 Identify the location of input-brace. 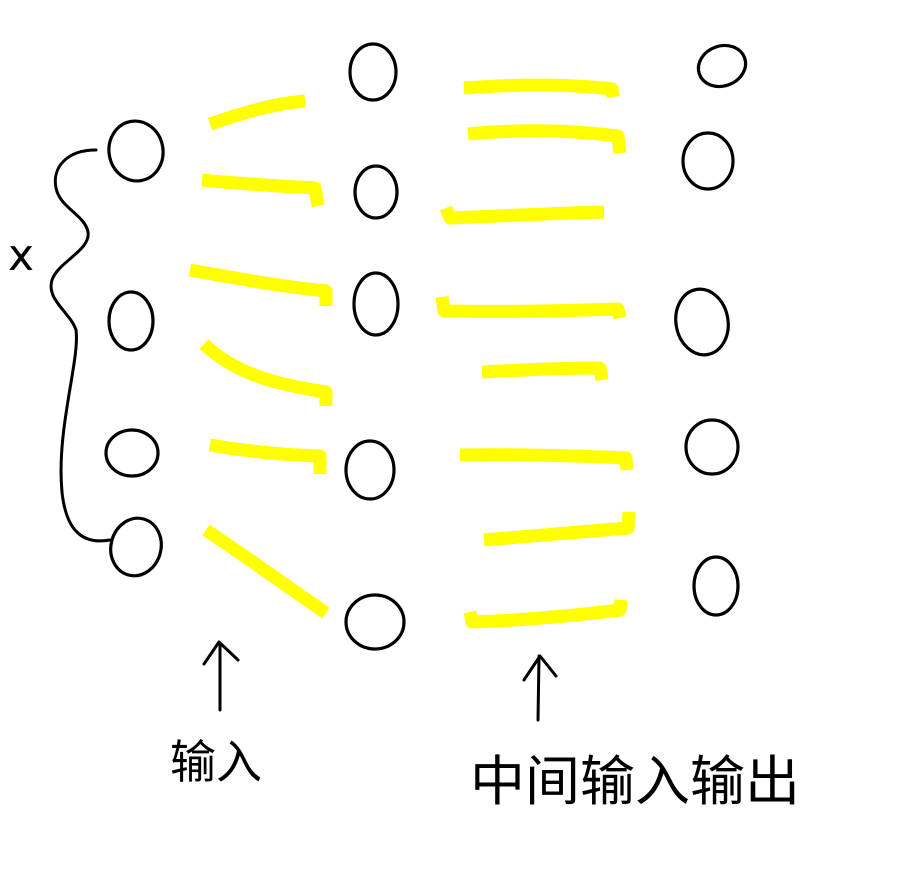
(80, 345).